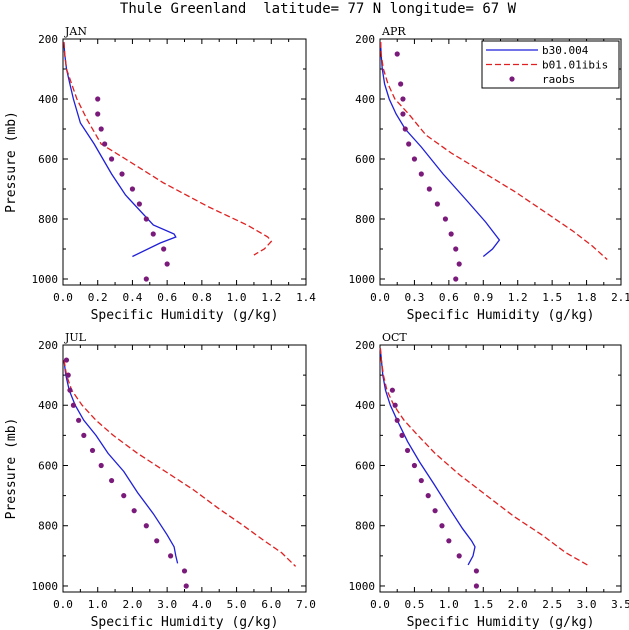  Describe the element at coordinates (587, 604) in the screenshot. I see `x-tick-label: 3.0` at that location.